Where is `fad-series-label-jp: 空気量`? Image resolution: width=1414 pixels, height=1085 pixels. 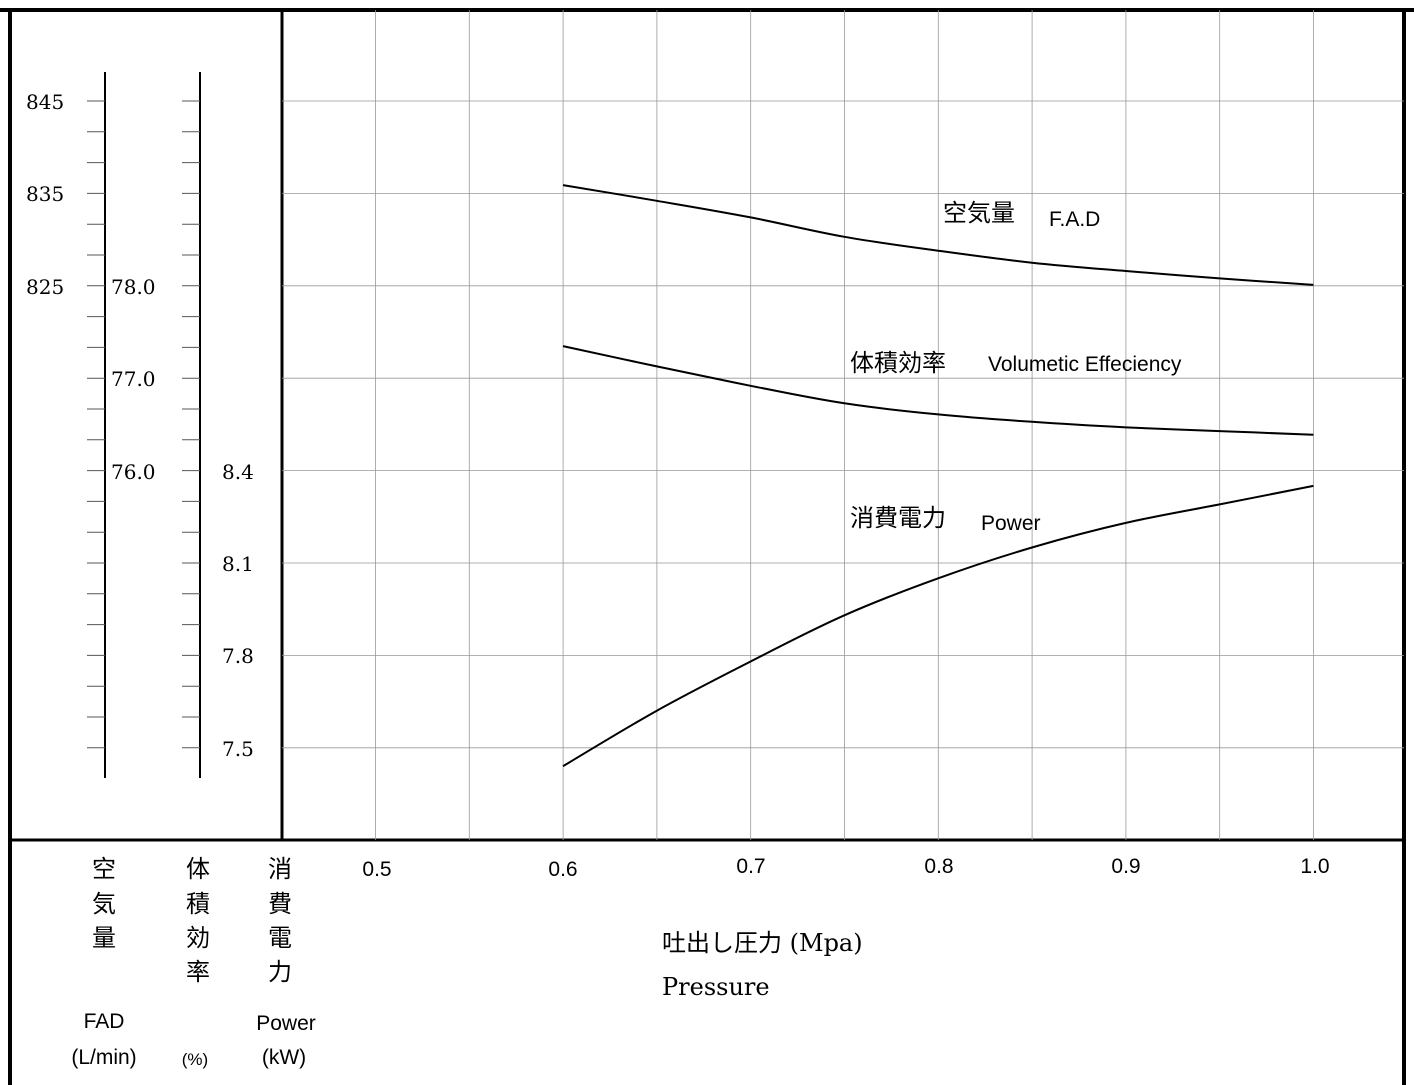
fad-series-label-jp: 空気量 is located at coordinates (979, 213).